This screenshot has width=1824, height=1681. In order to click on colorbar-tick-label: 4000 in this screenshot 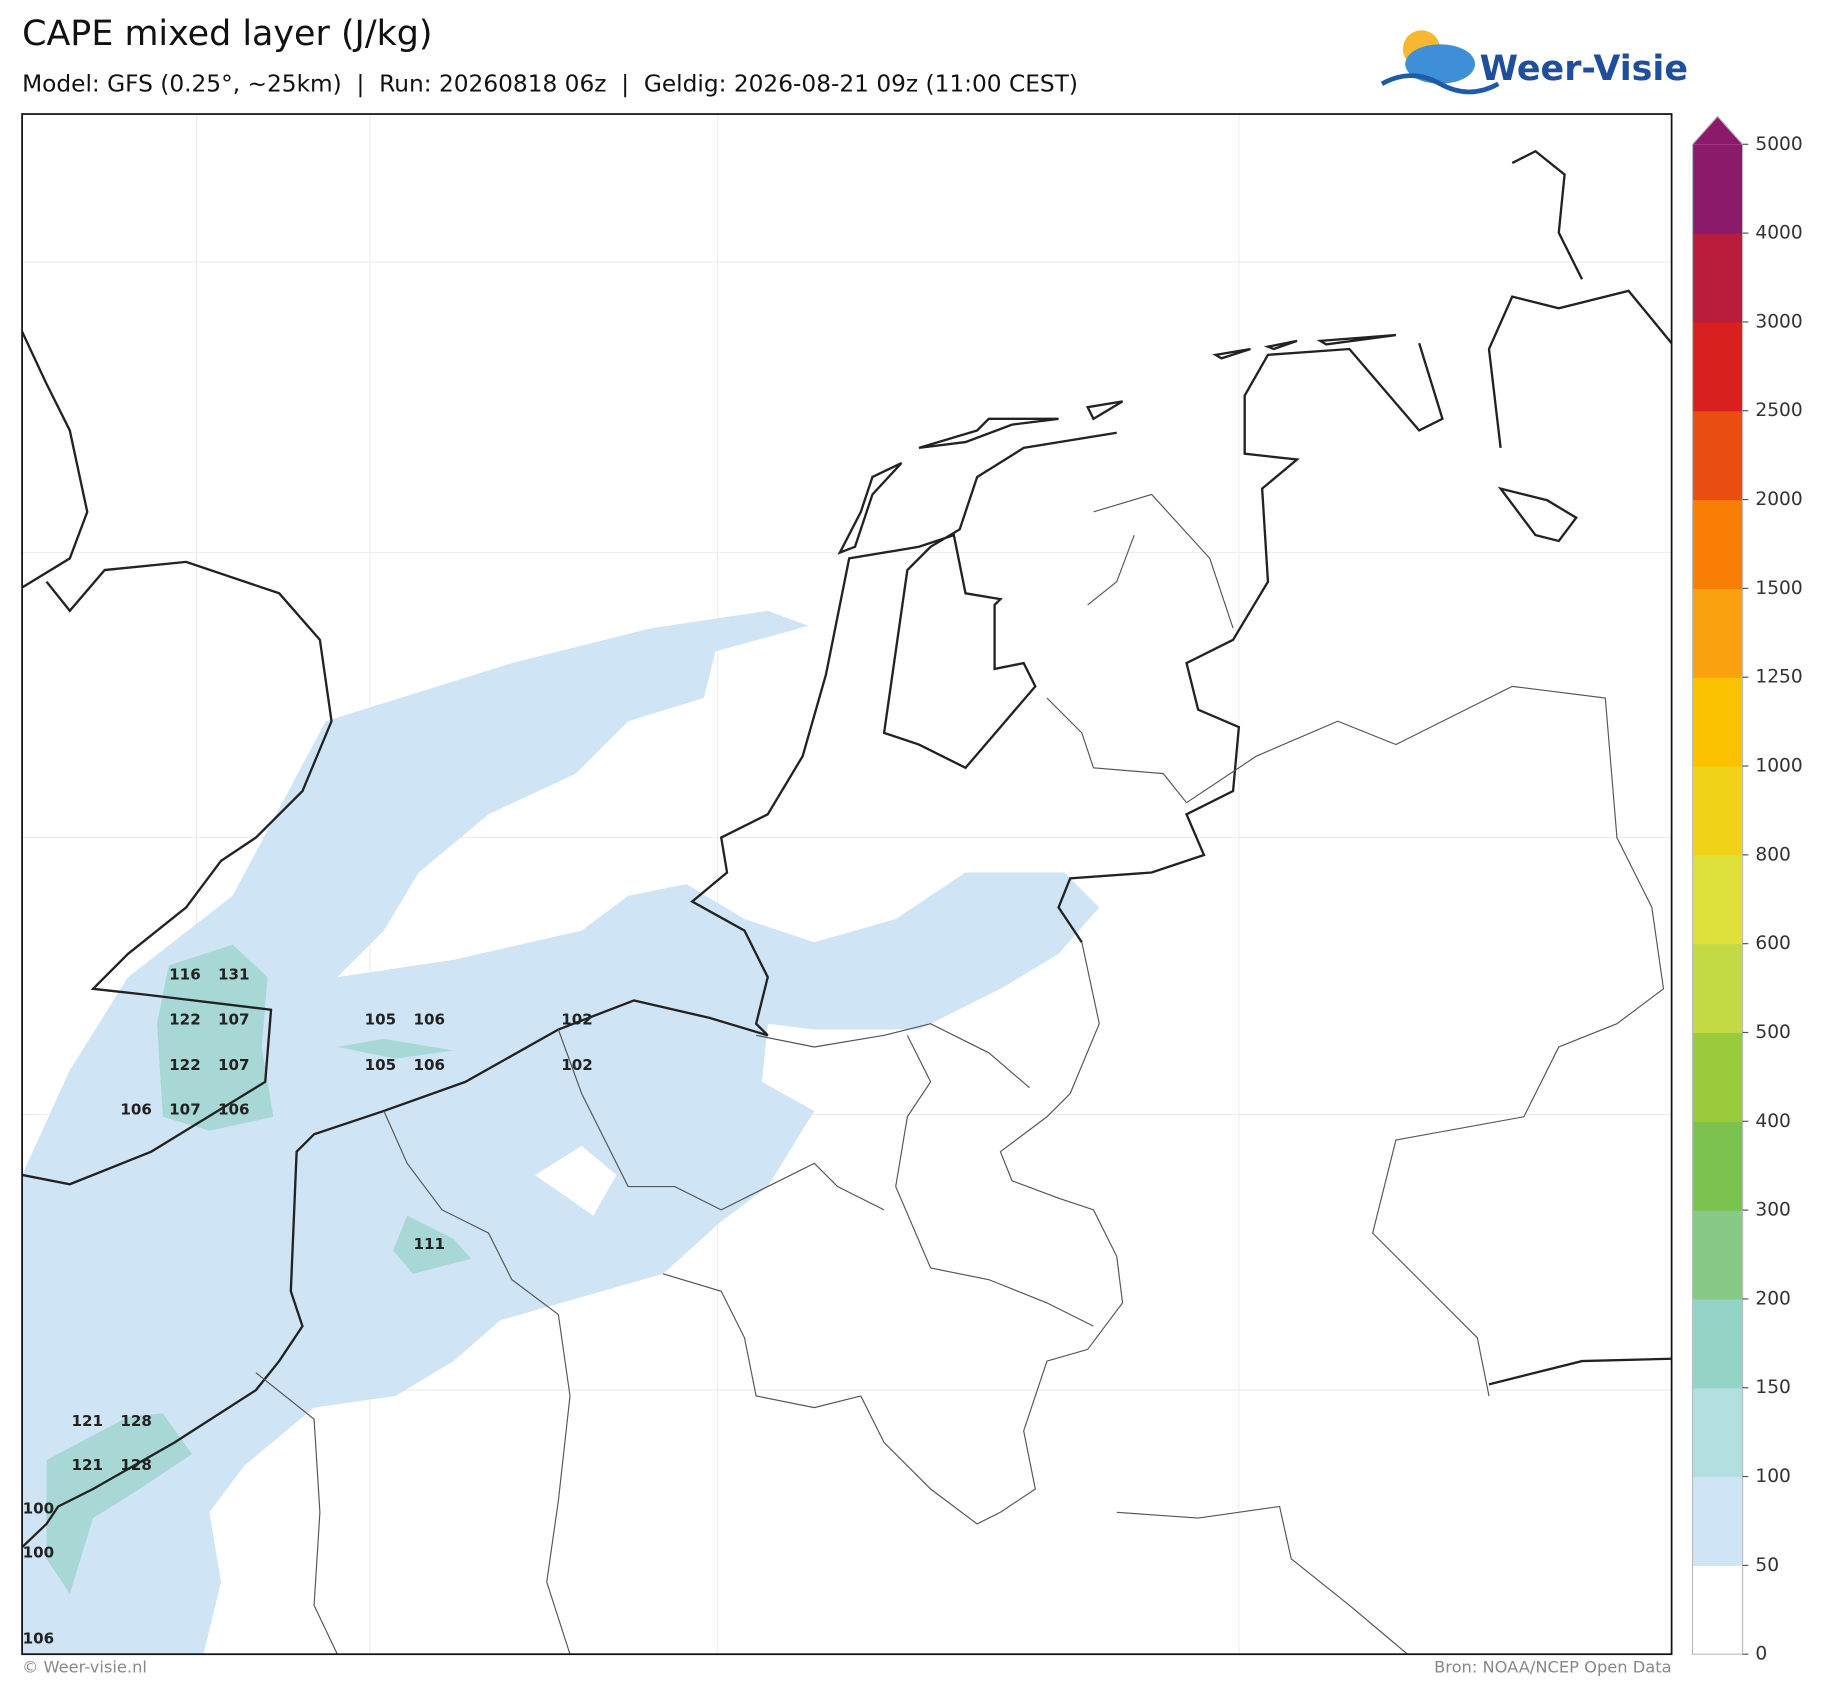, I will do `click(1778, 233)`.